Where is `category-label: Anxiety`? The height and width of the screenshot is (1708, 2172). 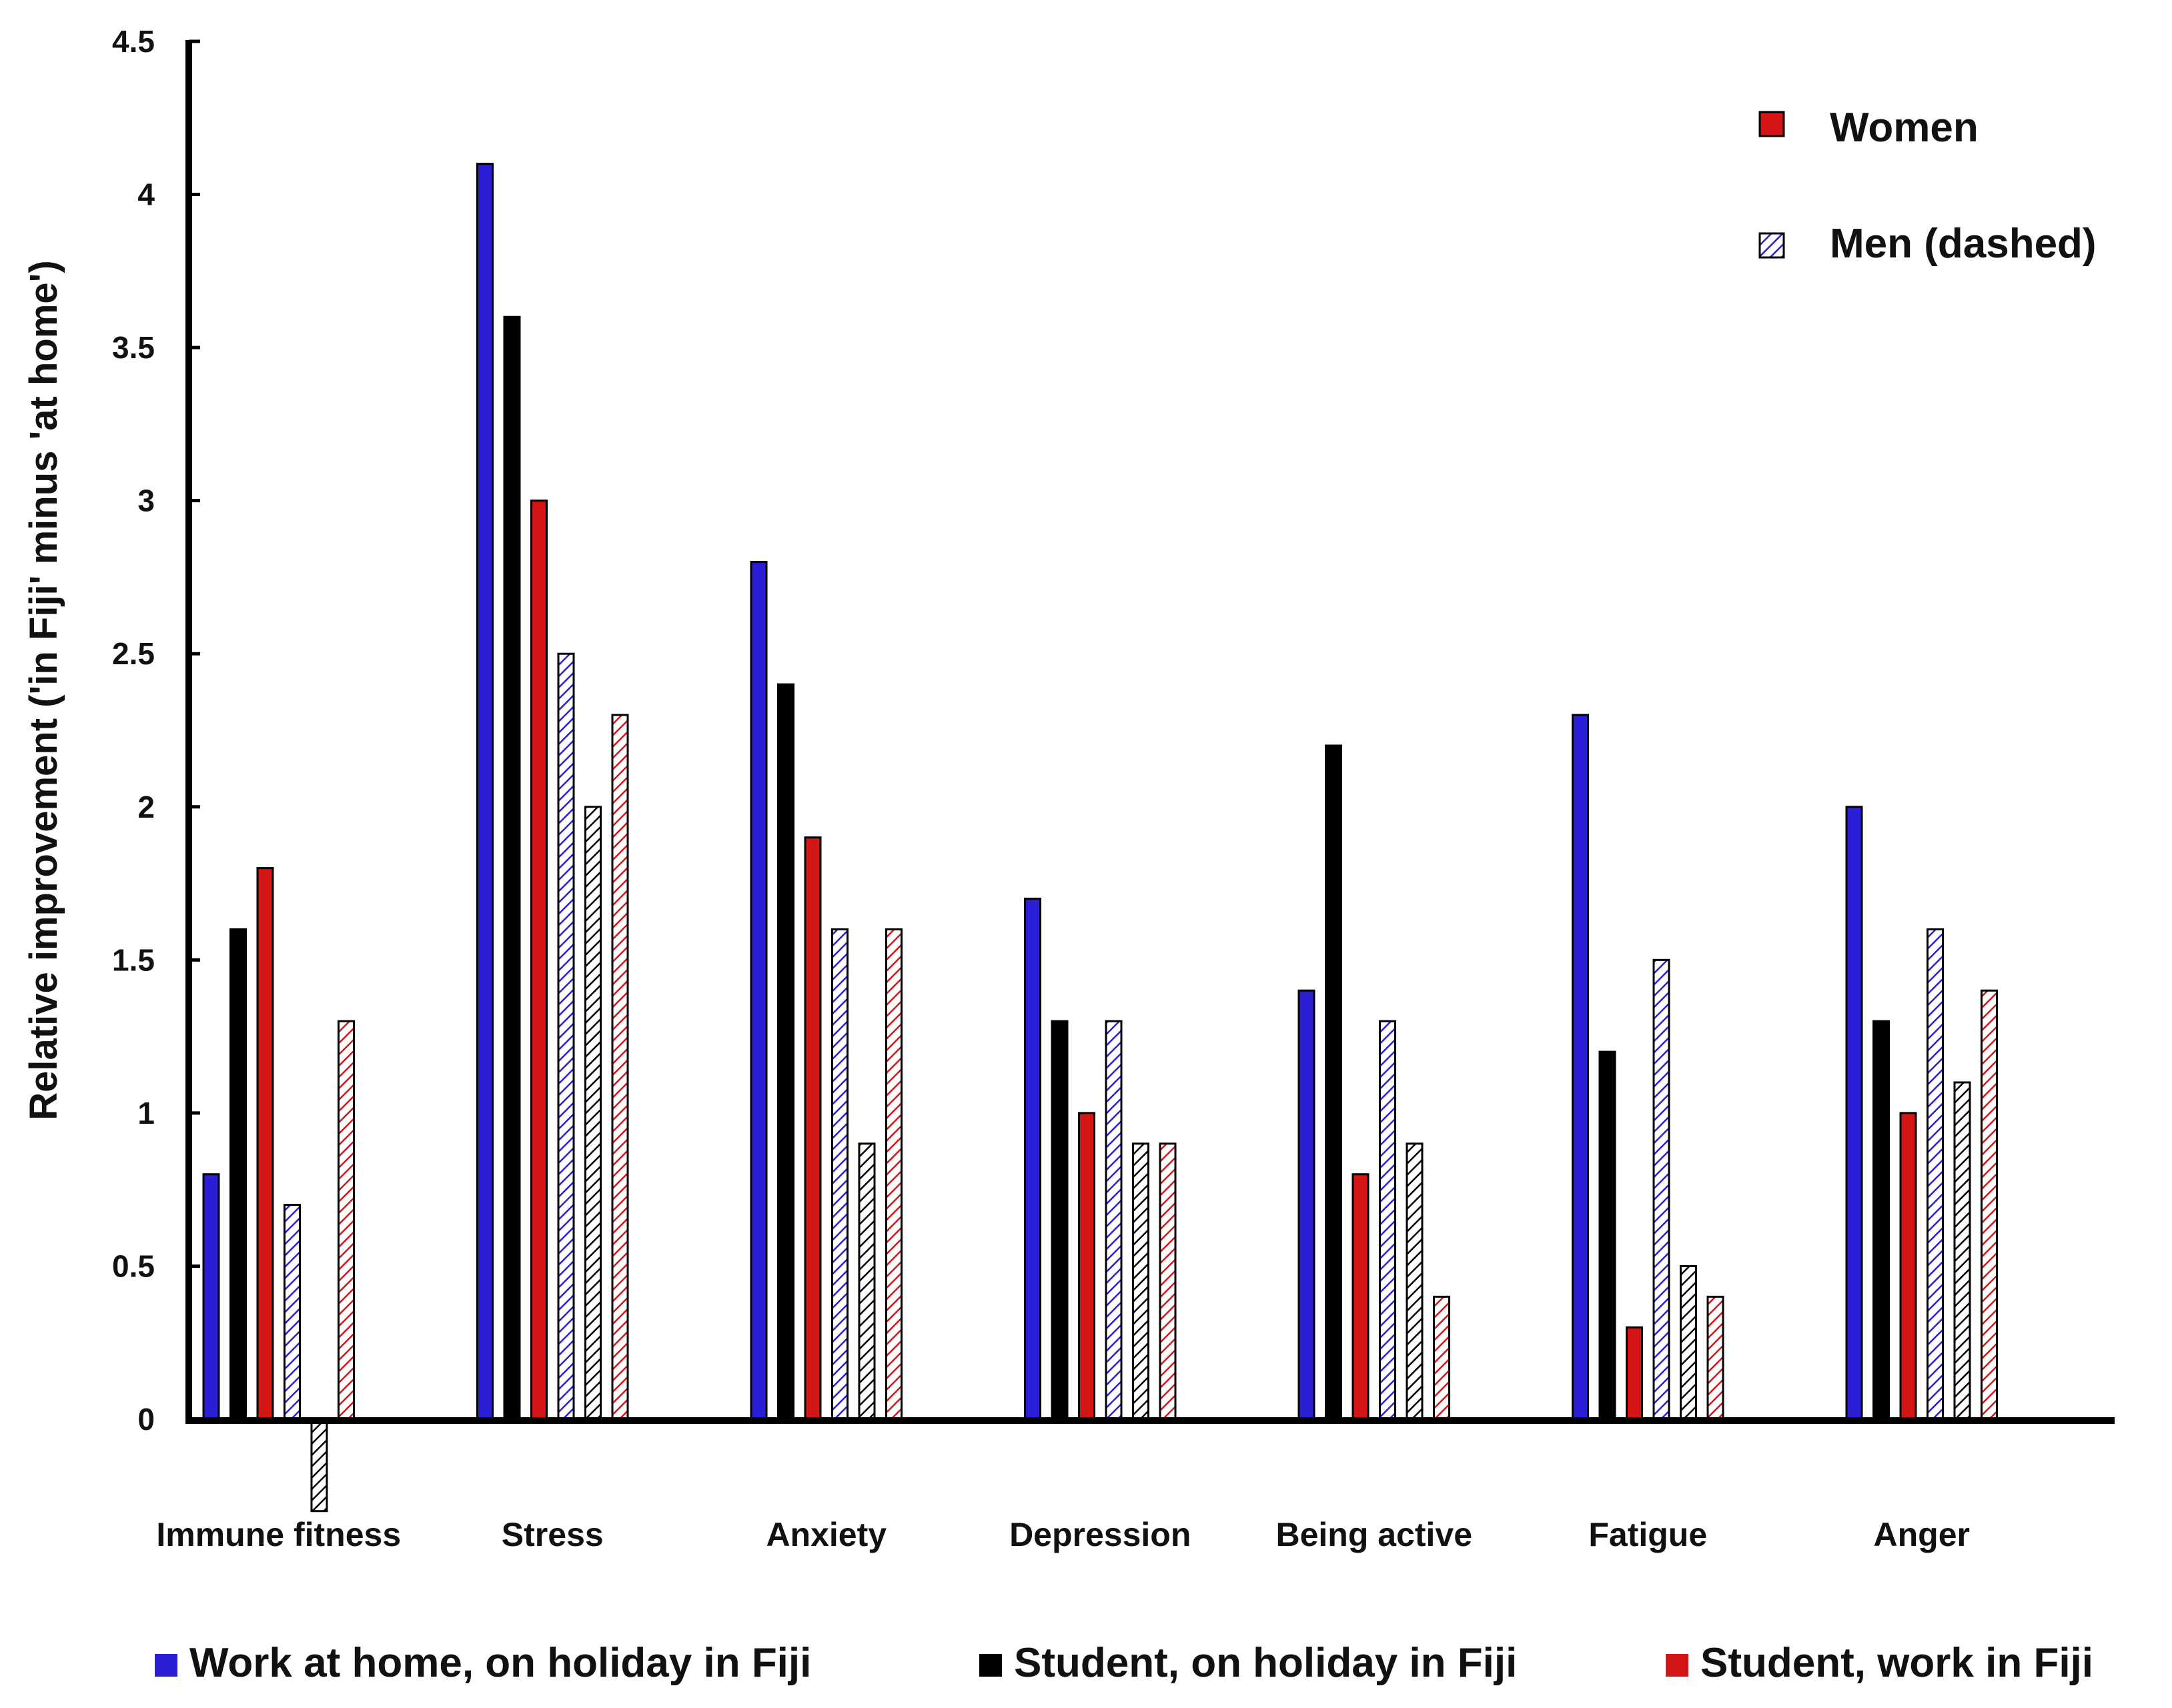
category-label: Anxiety is located at coordinates (826, 1534).